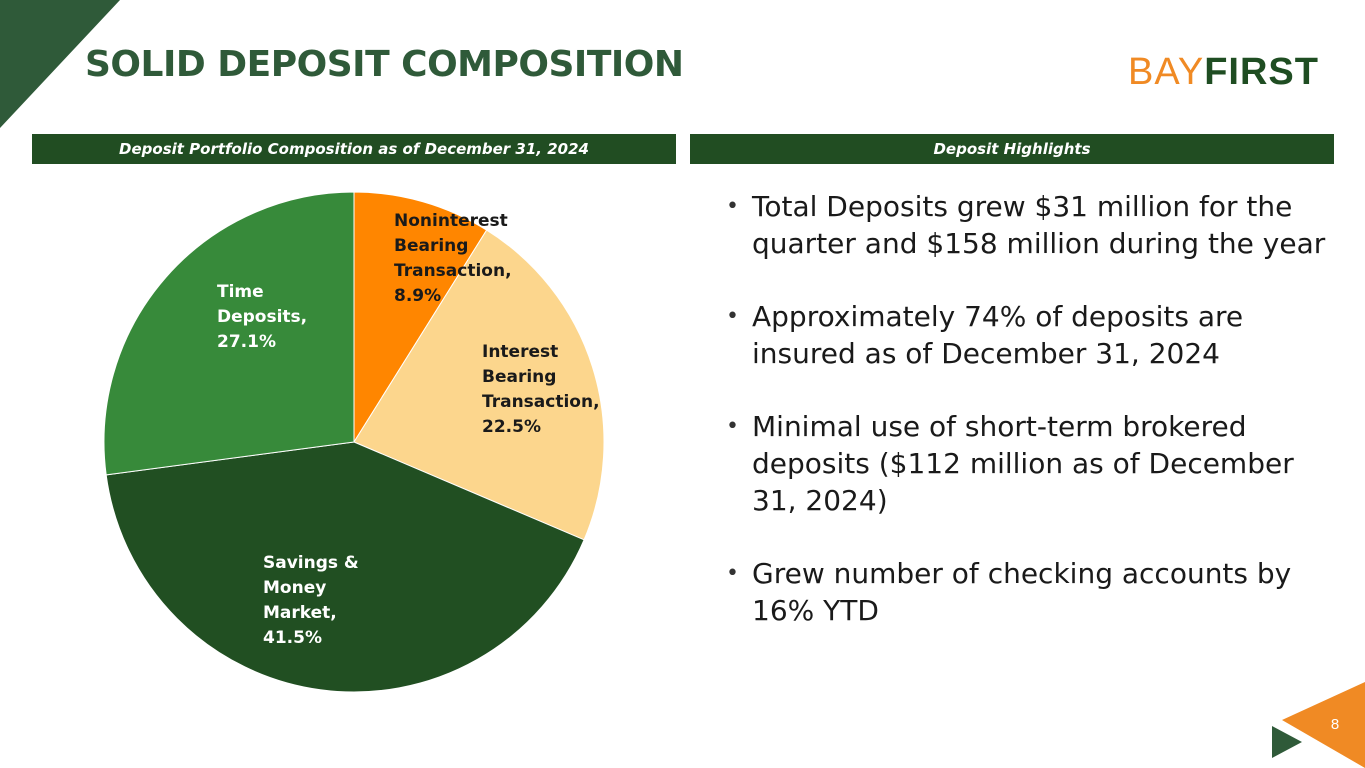 This screenshot has width=1365, height=768. Describe the element at coordinates (1166, 72) in the screenshot. I see `logo-text-bay: BAY` at that location.